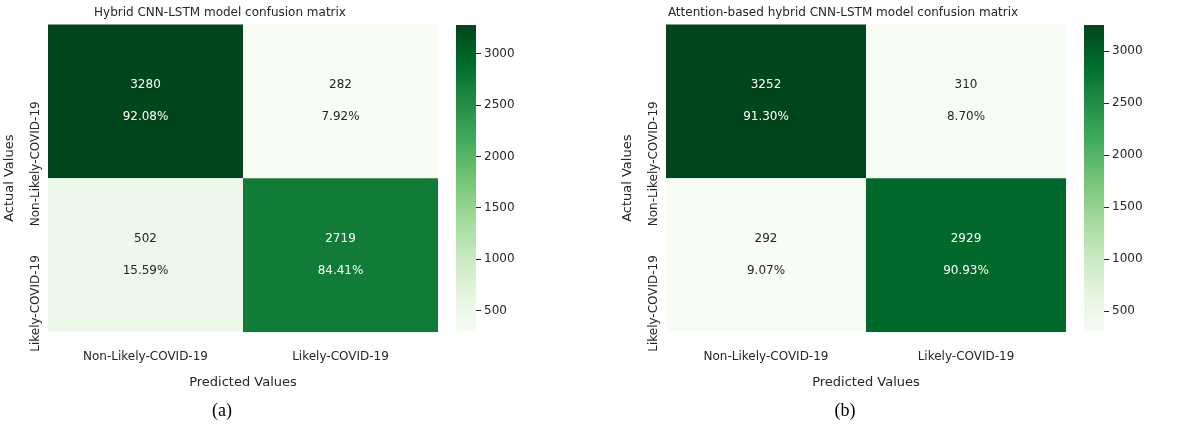 The height and width of the screenshot is (441, 1185). What do you see at coordinates (966, 100) in the screenshot?
I see `text: 310 8.70%` at bounding box center [966, 100].